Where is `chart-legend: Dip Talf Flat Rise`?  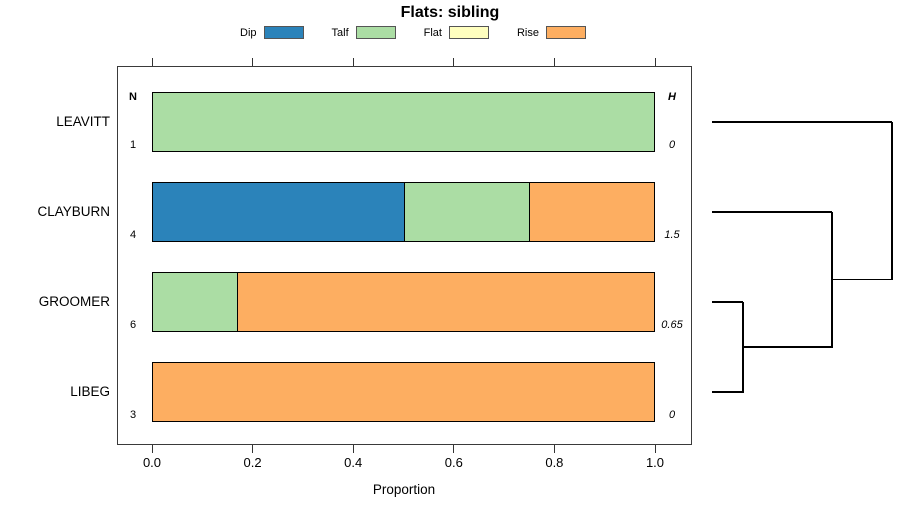
chart-legend: Dip Talf Flat Rise is located at coordinates (413, 32).